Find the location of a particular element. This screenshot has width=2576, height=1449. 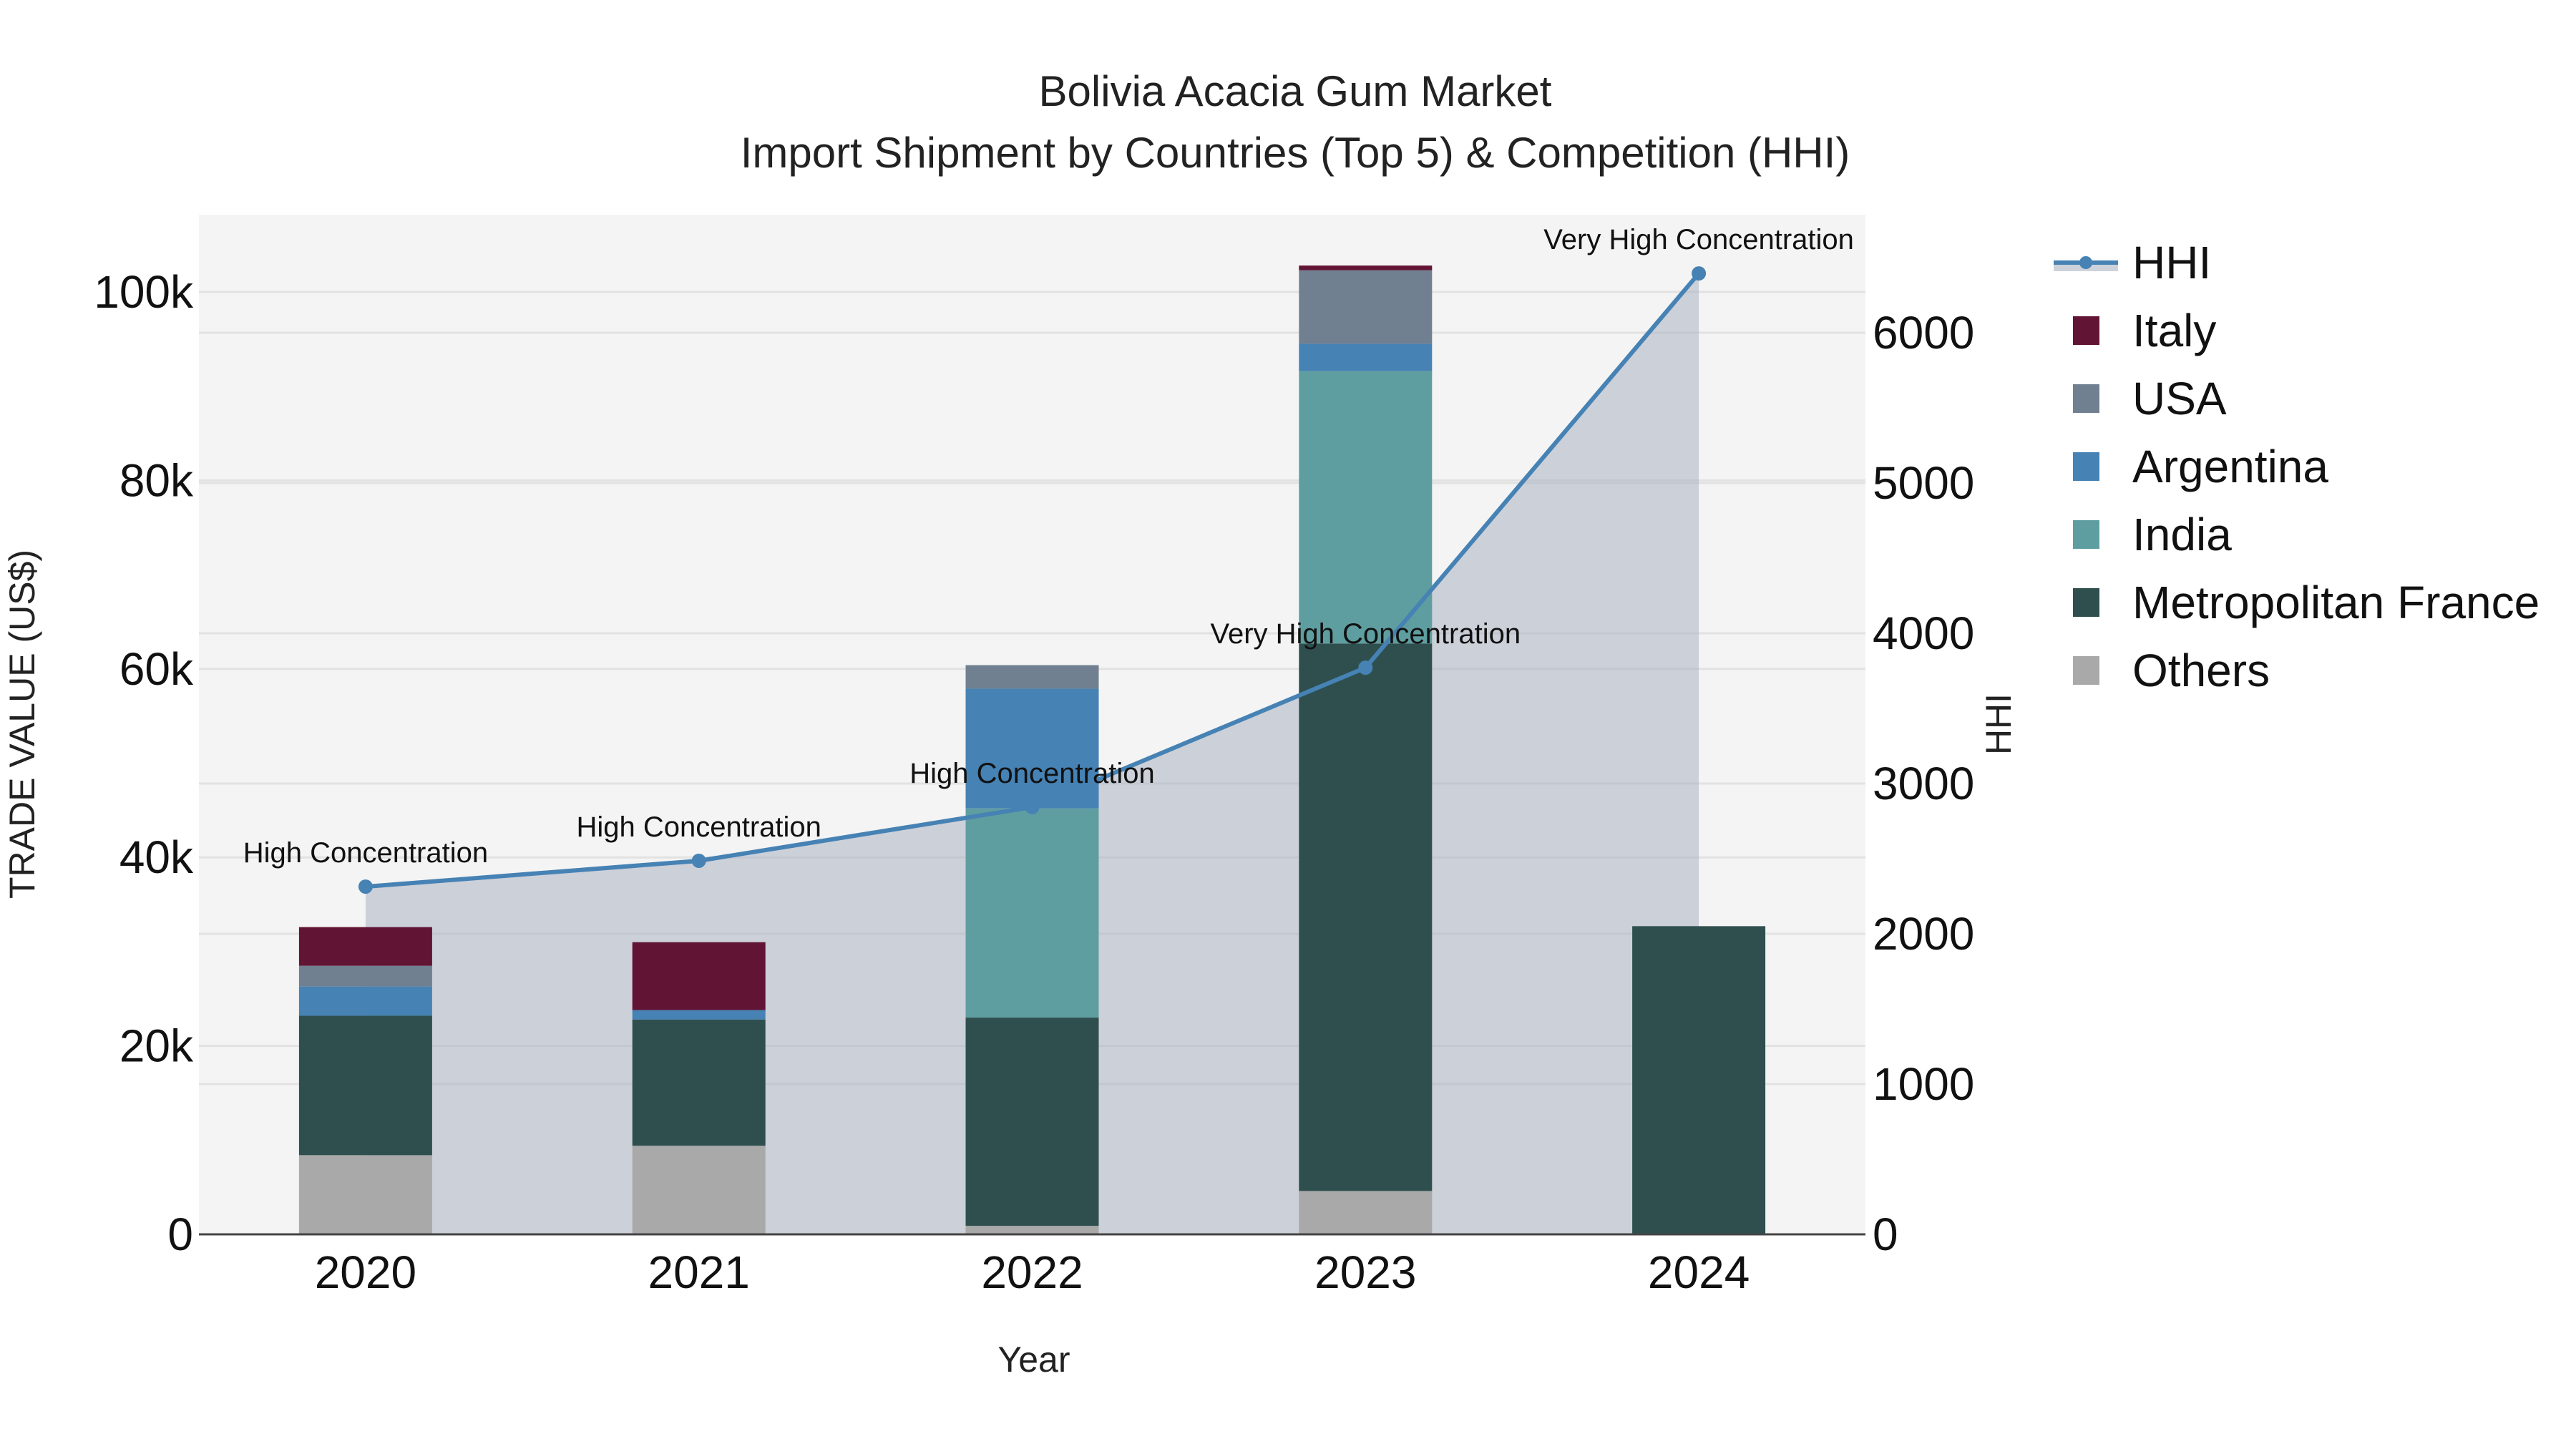

legend-item-others: Others is located at coordinates (2171, 670).